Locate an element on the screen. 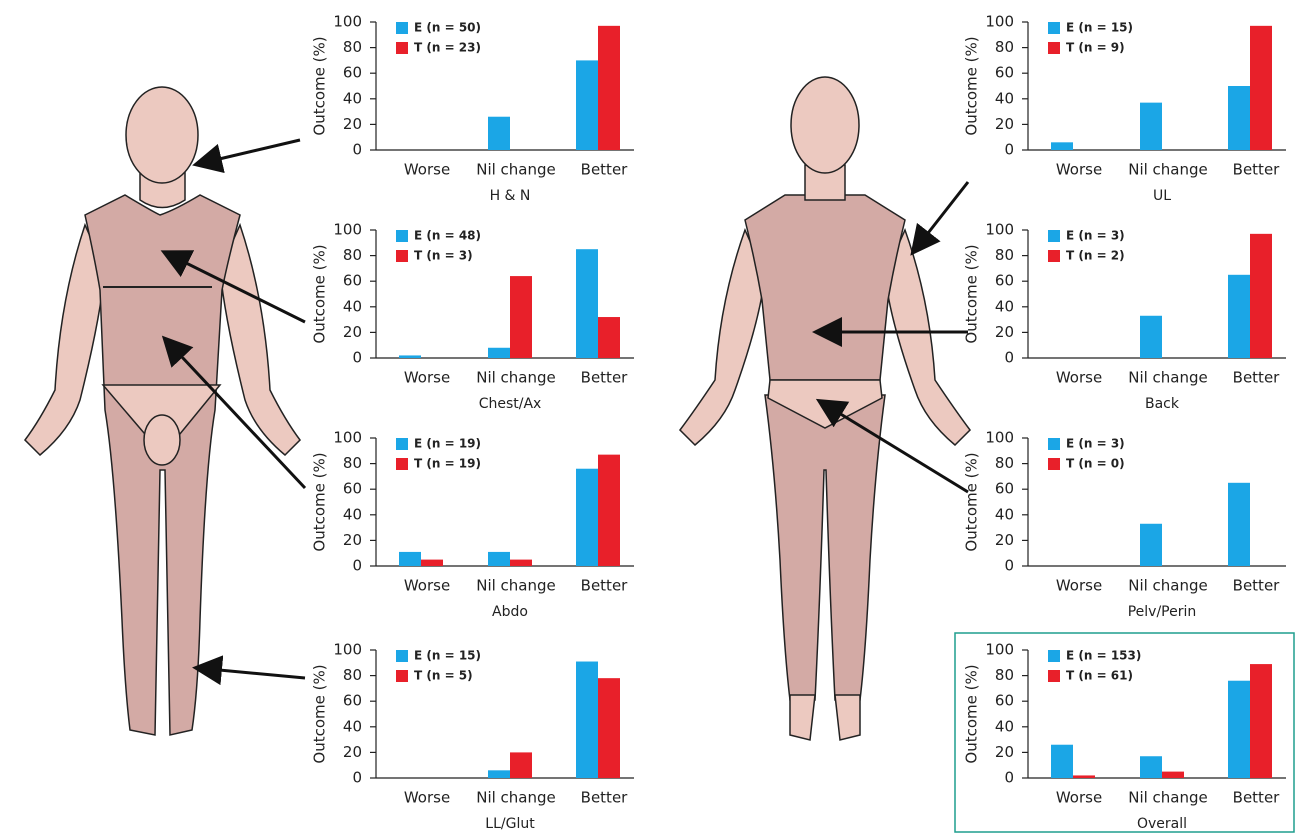 The image size is (1295, 833). x-axis-label: Back is located at coordinates (1162, 404).